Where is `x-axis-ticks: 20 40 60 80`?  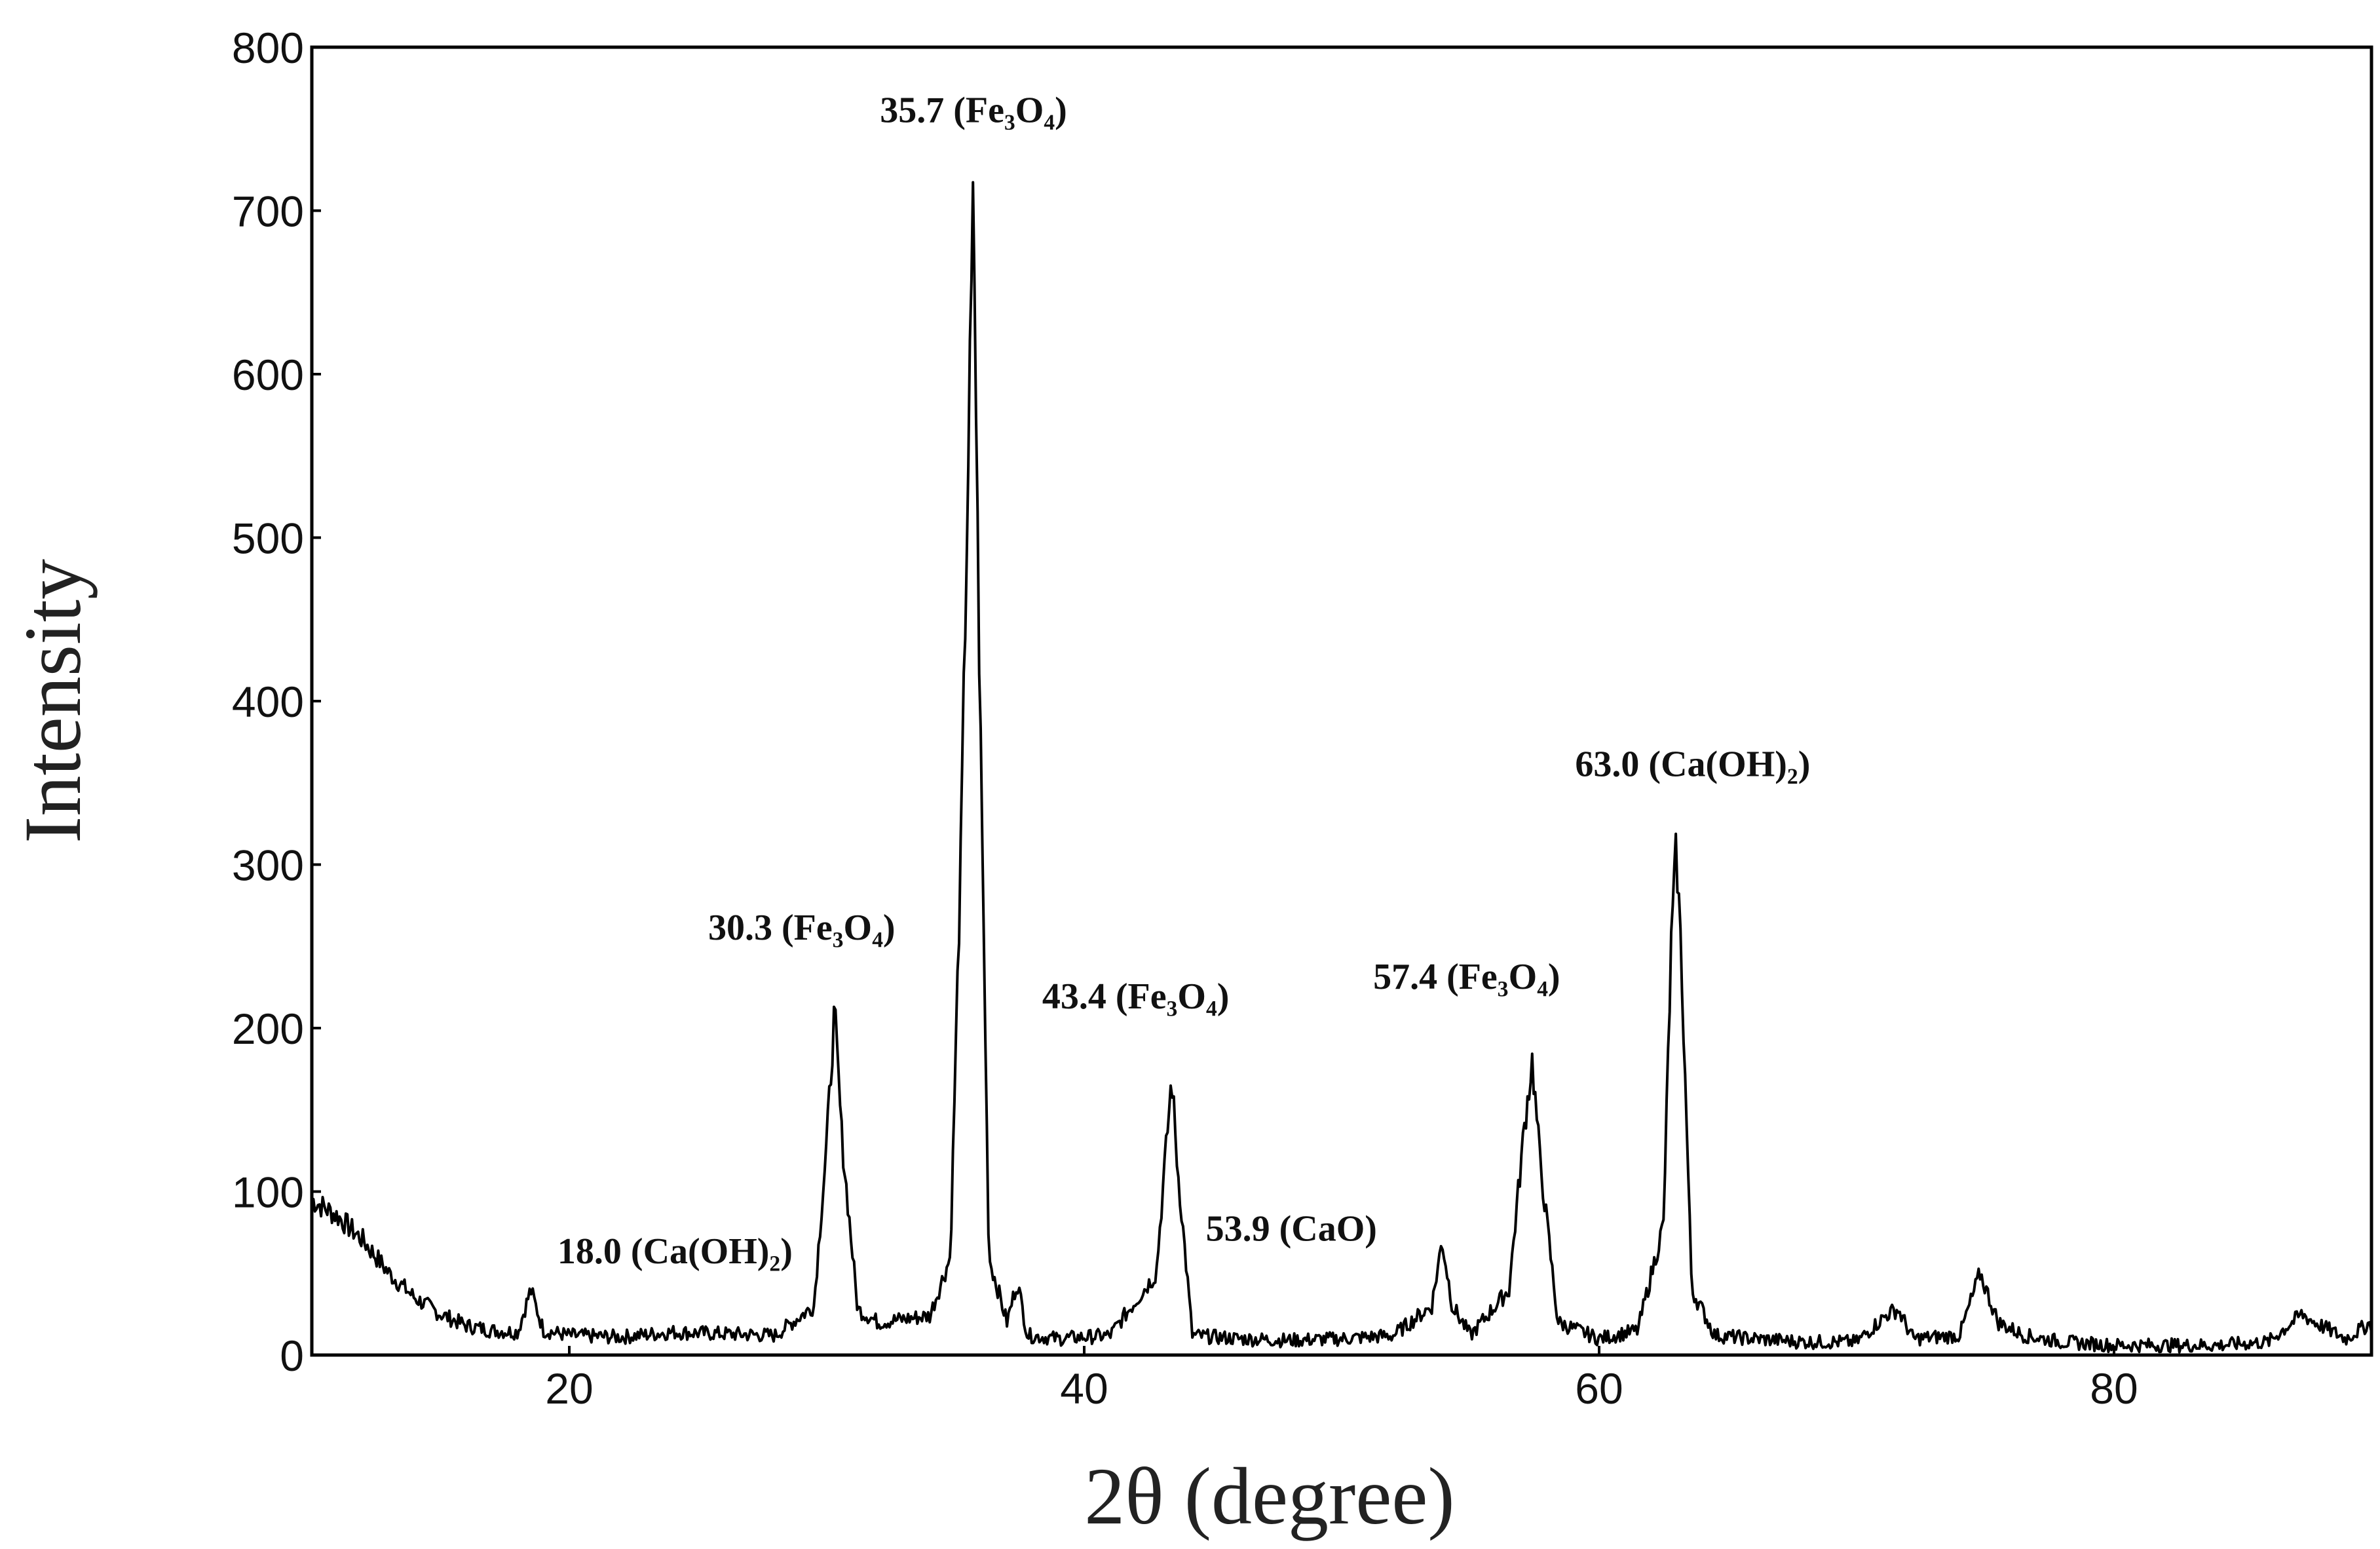 x-axis-ticks: 20 40 60 80 is located at coordinates (1341, 1379).